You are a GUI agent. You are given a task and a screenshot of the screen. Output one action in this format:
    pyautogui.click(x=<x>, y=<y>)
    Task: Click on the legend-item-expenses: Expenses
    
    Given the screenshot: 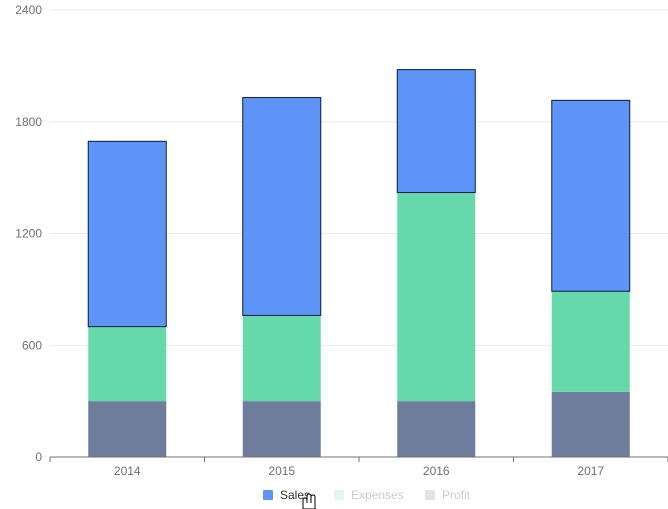 What is the action you would take?
    pyautogui.click(x=369, y=495)
    